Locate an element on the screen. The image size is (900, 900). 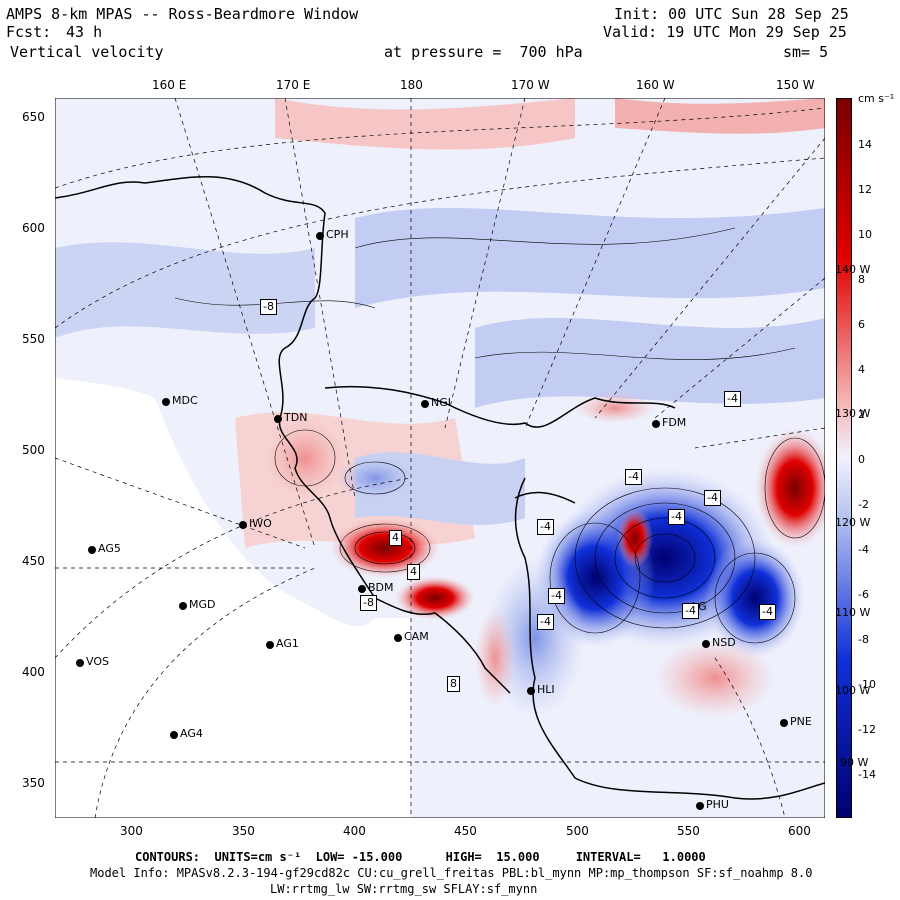
contour-value-label: -8 is located at coordinates (368, 603).